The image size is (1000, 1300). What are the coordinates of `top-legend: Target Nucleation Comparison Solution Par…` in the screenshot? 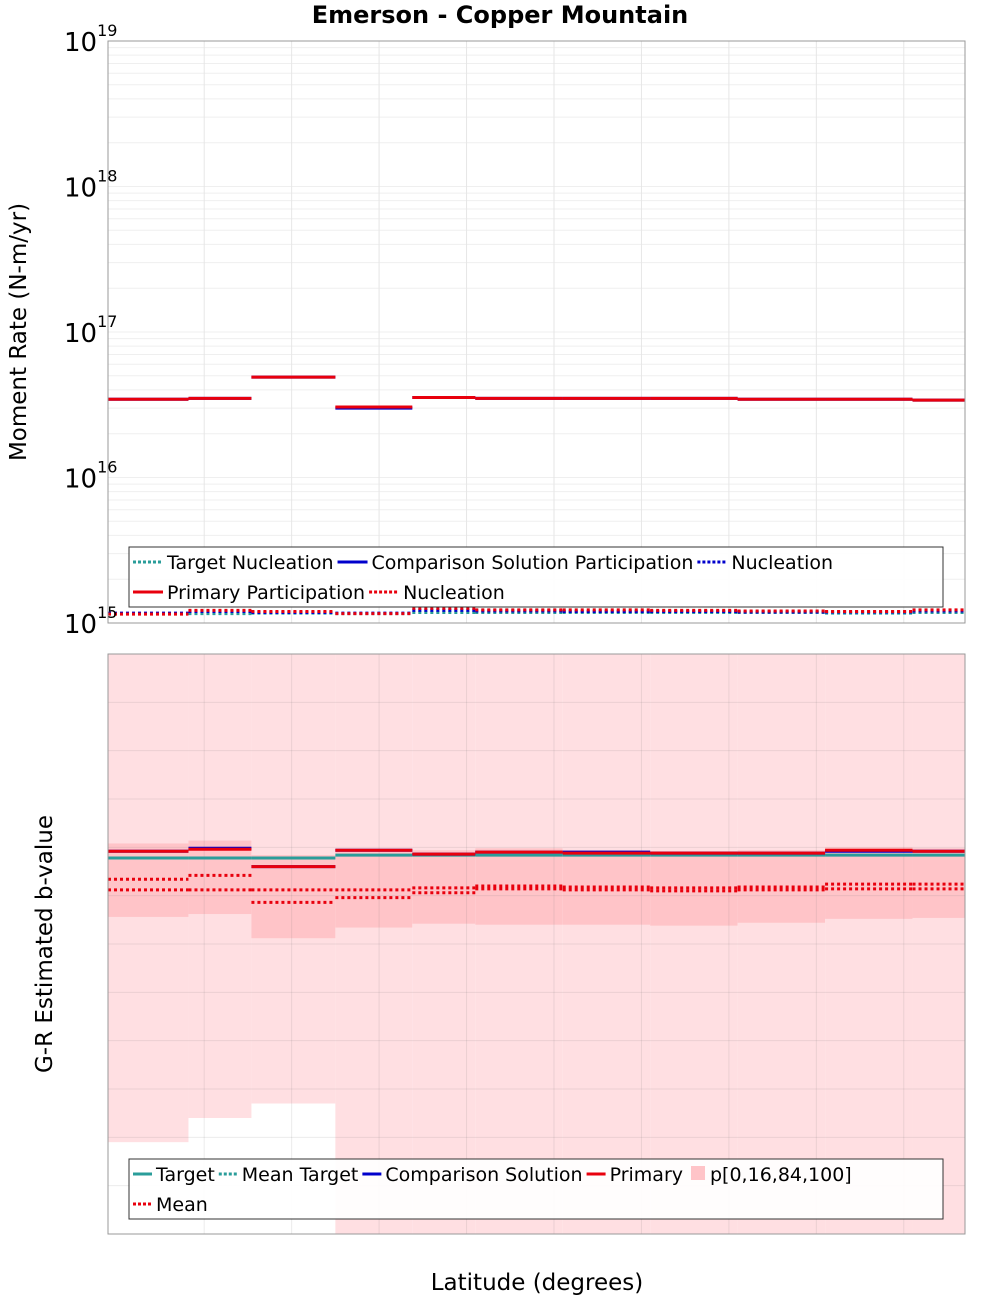 It's located at (536, 577).